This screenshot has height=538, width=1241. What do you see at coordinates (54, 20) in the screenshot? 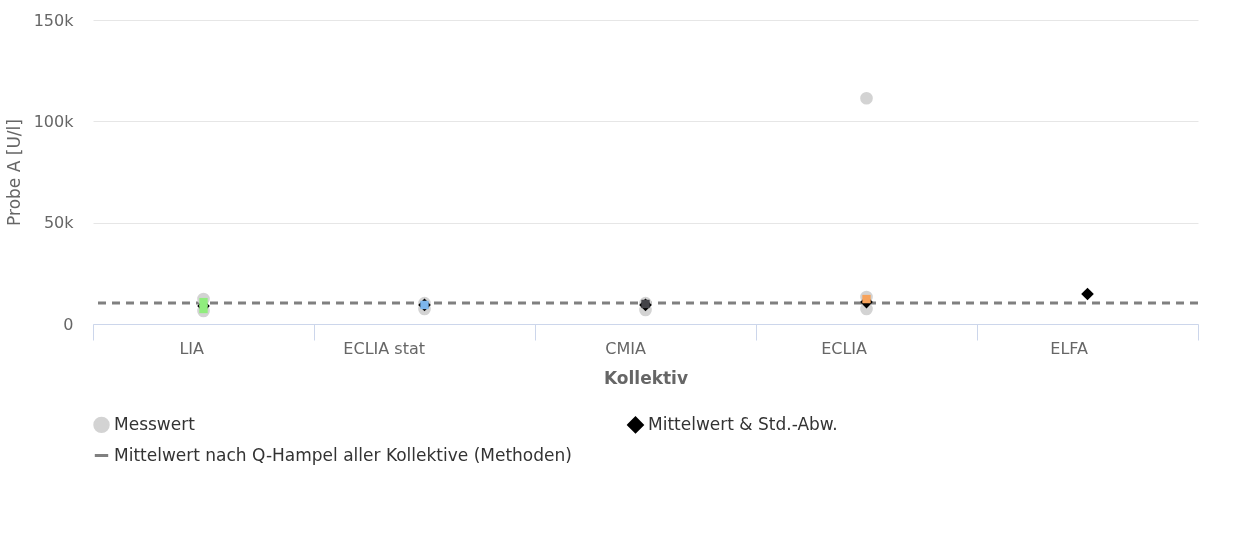
I see `y-tick-label: 150k` at bounding box center [54, 20].